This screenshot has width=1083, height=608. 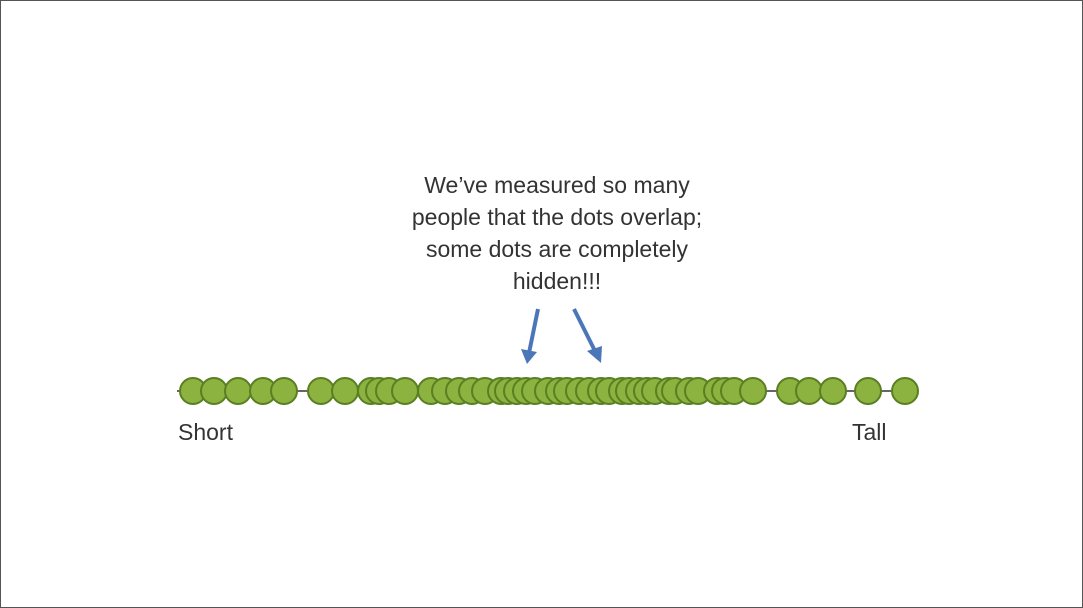 I want to click on axis-label-tall: Tall, so click(x=869, y=432).